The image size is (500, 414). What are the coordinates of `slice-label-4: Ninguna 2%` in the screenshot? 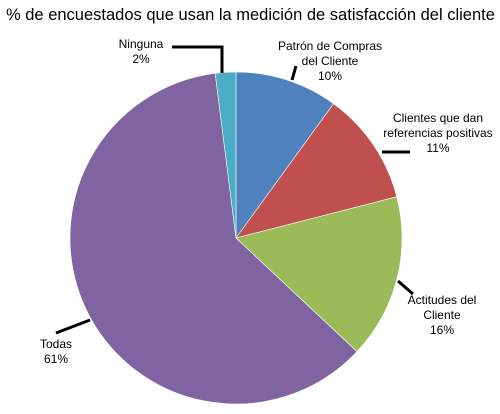 It's located at (141, 51).